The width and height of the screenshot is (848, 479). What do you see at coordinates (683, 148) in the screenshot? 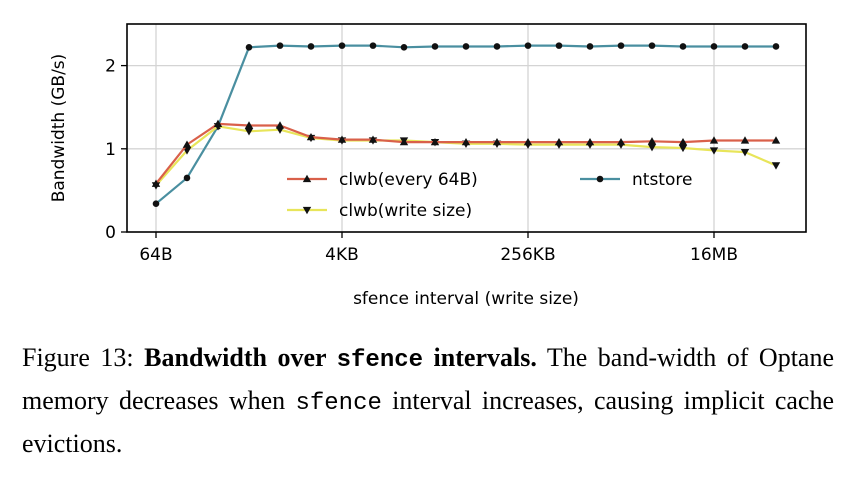
I see `point-clwb-write-size-8MB` at bounding box center [683, 148].